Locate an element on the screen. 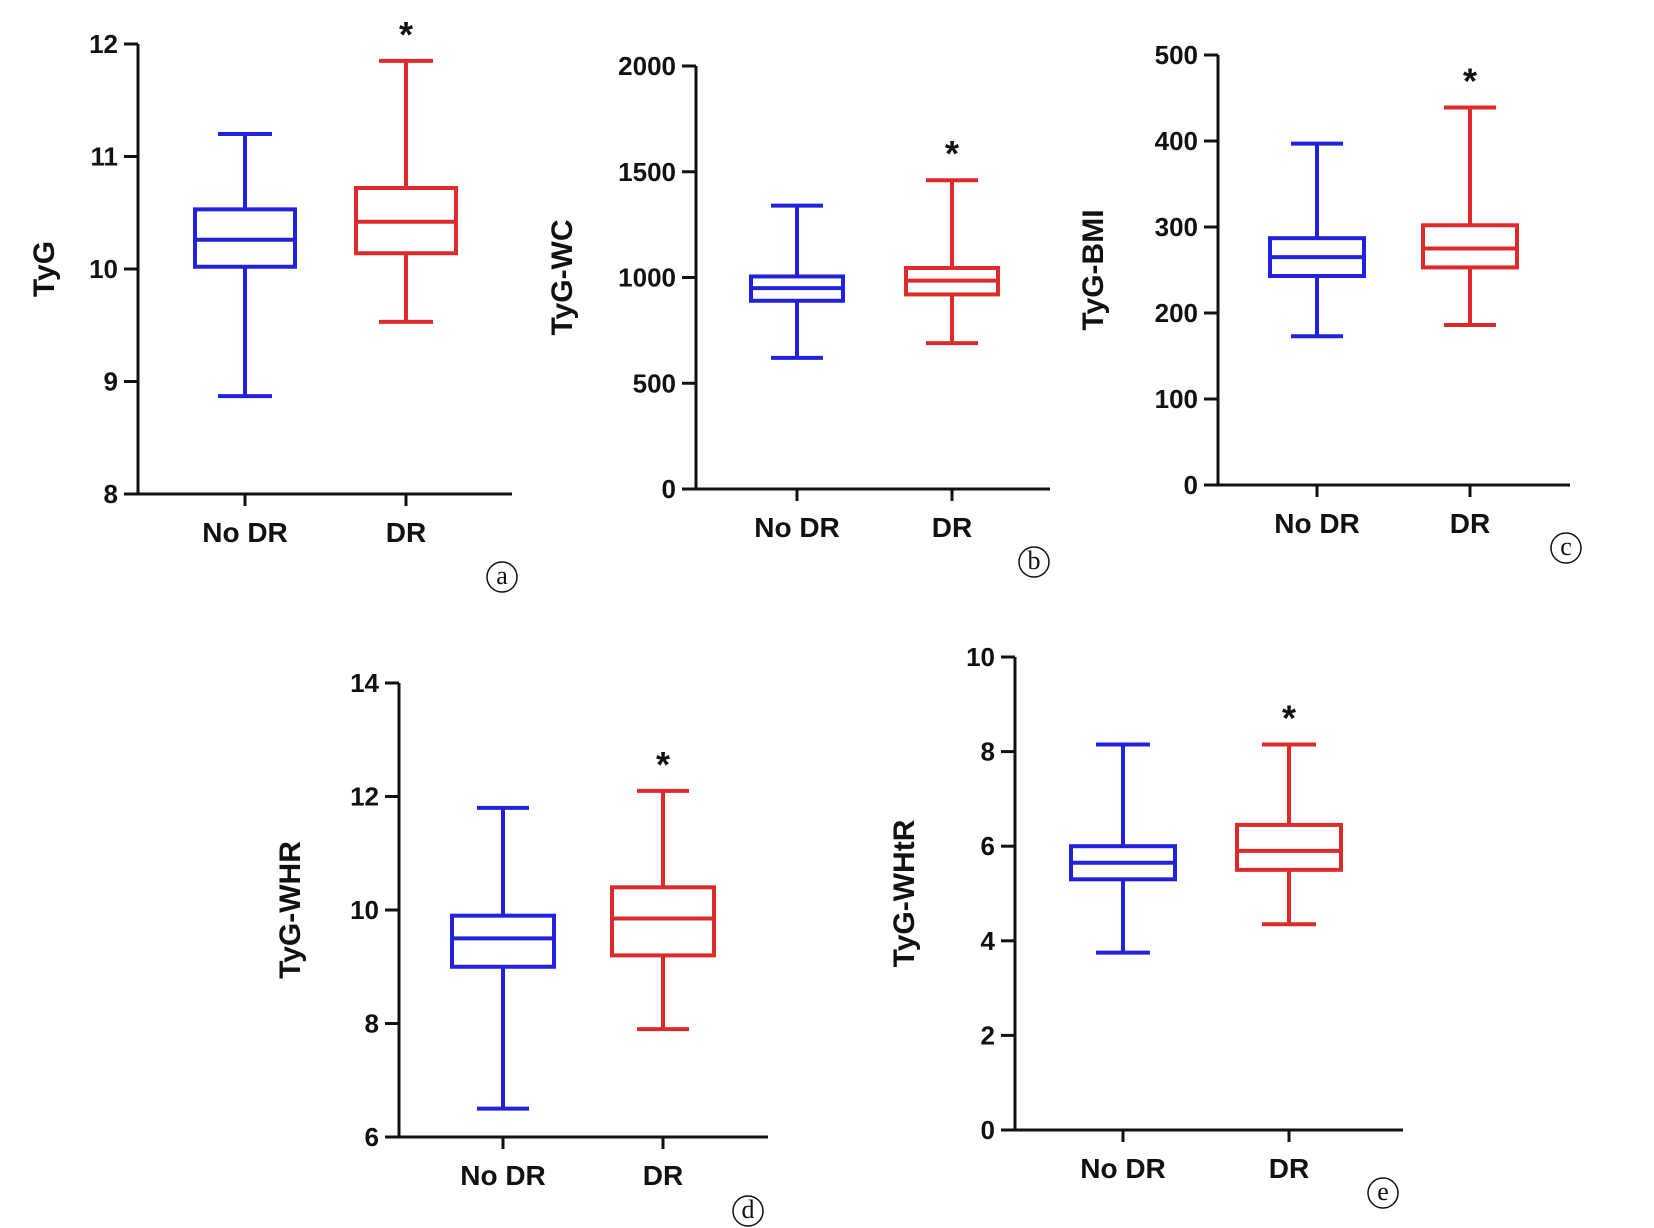 This screenshot has height=1228, width=1654. y-tick-label: 400 is located at coordinates (1176, 141).